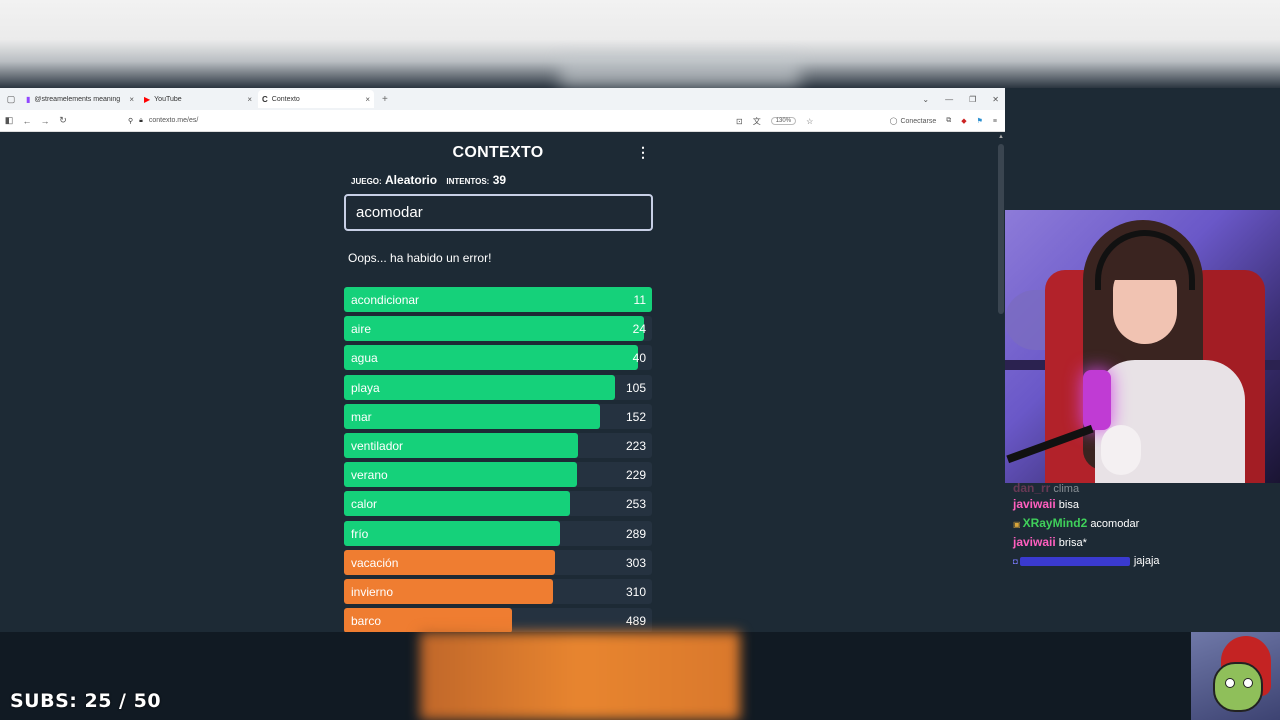 Image resolution: width=1280 pixels, height=720 pixels. What do you see at coordinates (949, 99) in the screenshot?
I see `minimize-icon: —` at bounding box center [949, 99].